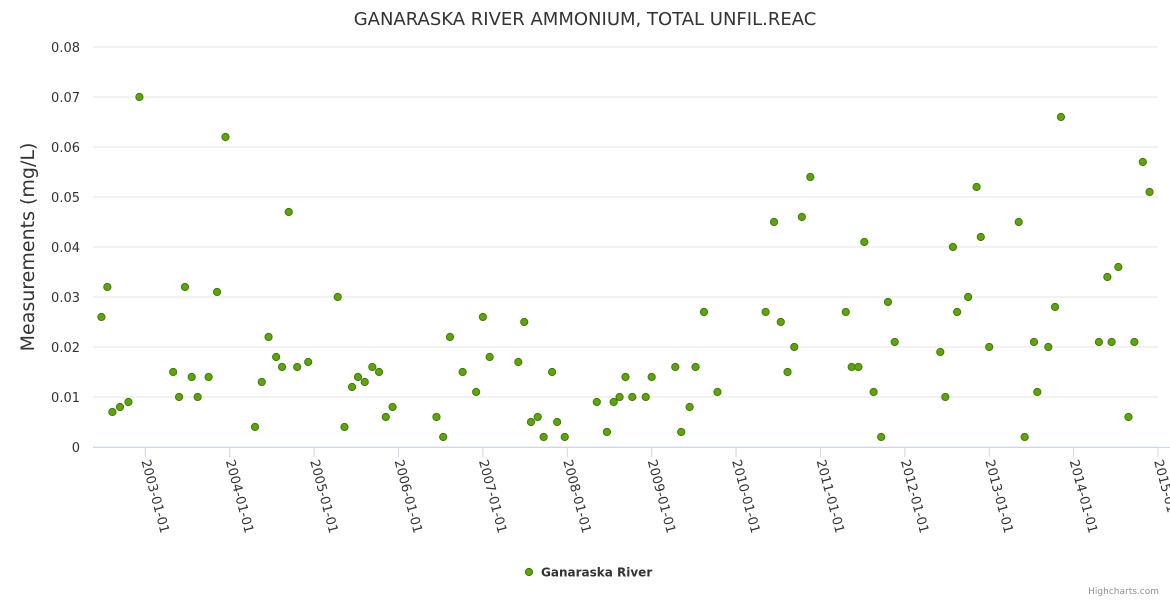  Describe the element at coordinates (596, 573) in the screenshot. I see `legend-item-ganaraska-river: Ganaraska River` at that location.